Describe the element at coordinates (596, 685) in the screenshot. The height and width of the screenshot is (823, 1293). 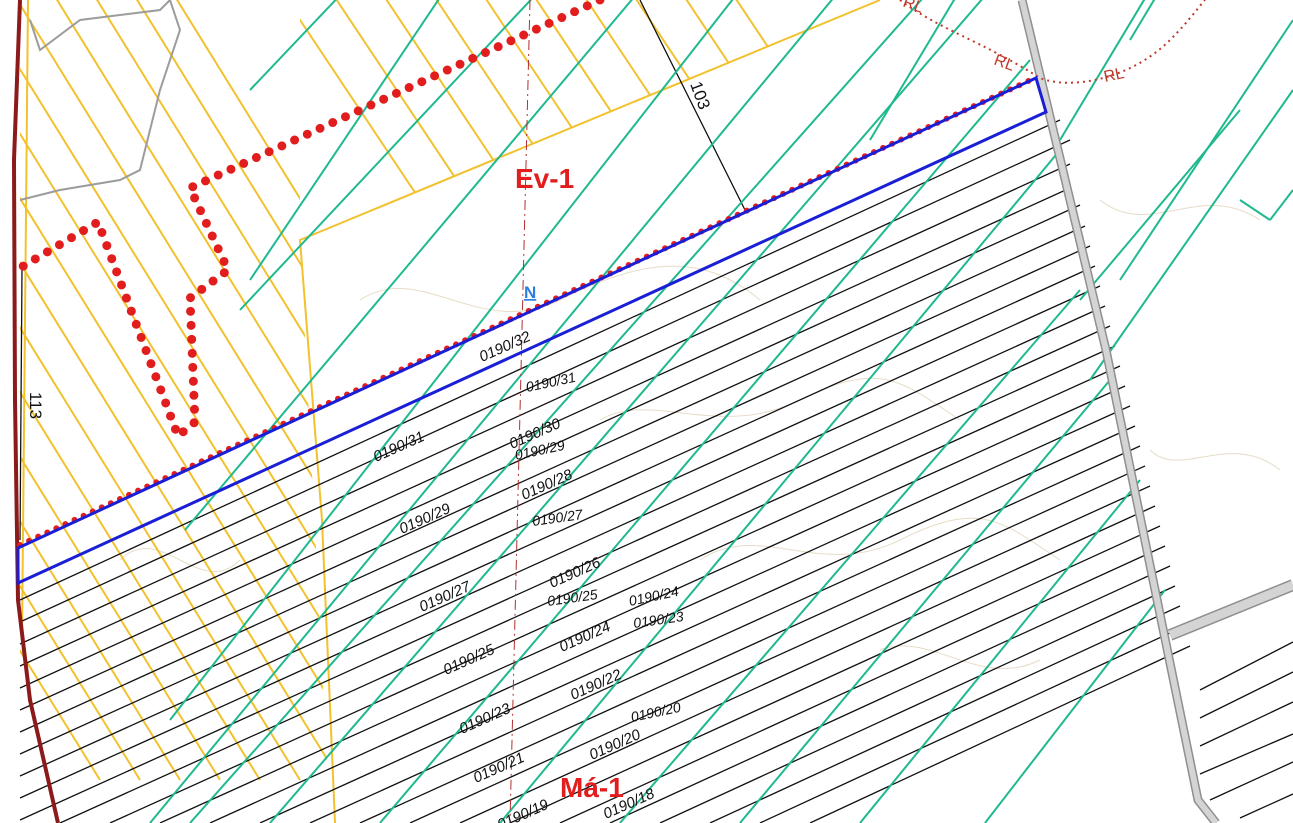
I see `parcel-label: 0190/22` at that location.